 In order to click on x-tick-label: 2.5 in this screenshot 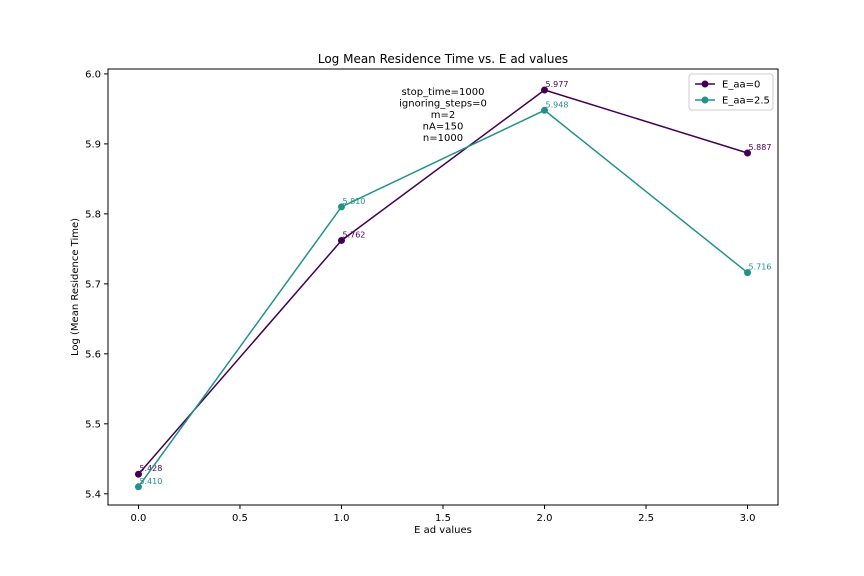, I will do `click(646, 518)`.